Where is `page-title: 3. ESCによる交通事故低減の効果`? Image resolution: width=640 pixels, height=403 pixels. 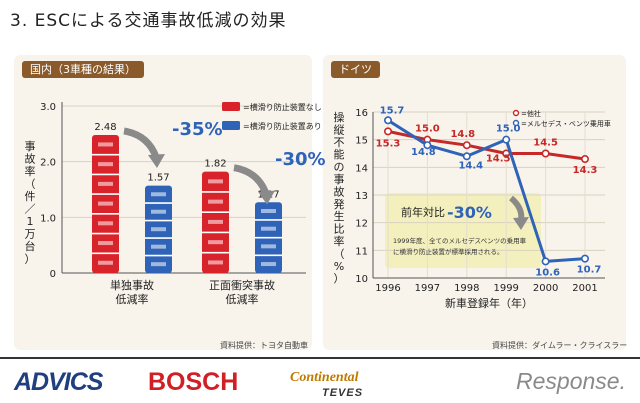 page-title: 3. ESCによる交通事故低減の効果 is located at coordinates (148, 21).